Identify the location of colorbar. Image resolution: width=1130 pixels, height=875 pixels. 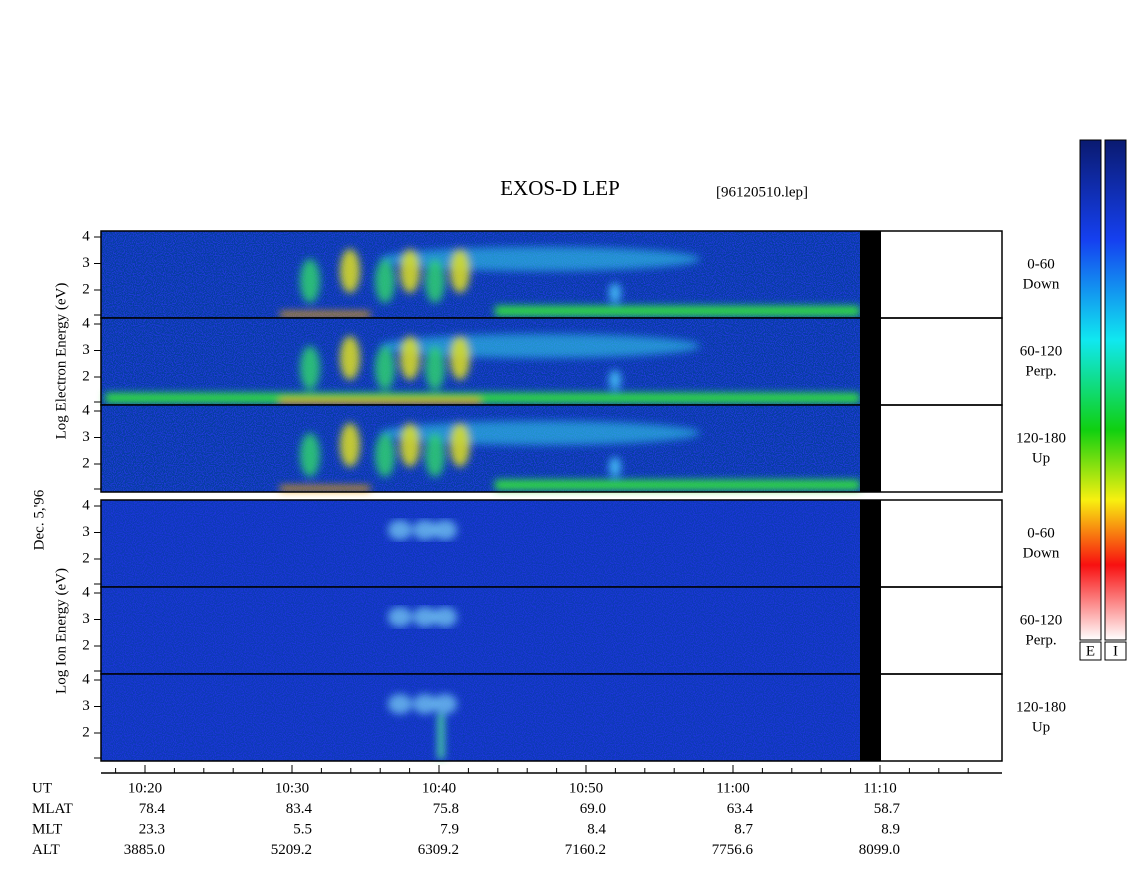
(1115, 390).